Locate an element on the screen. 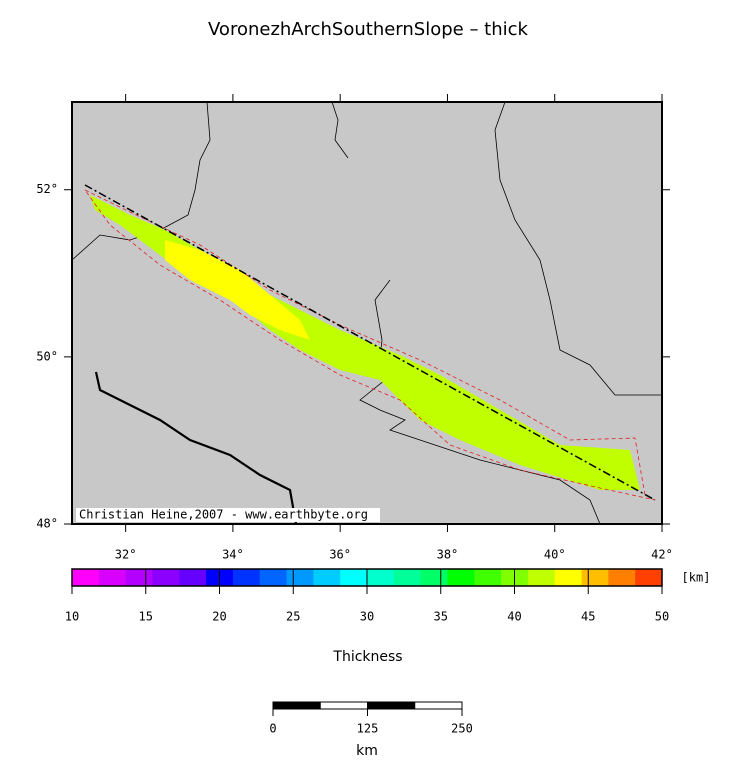 This screenshot has height=779, width=731. title: VoronezhArchSouthernSlope – thick is located at coordinates (368, 29).